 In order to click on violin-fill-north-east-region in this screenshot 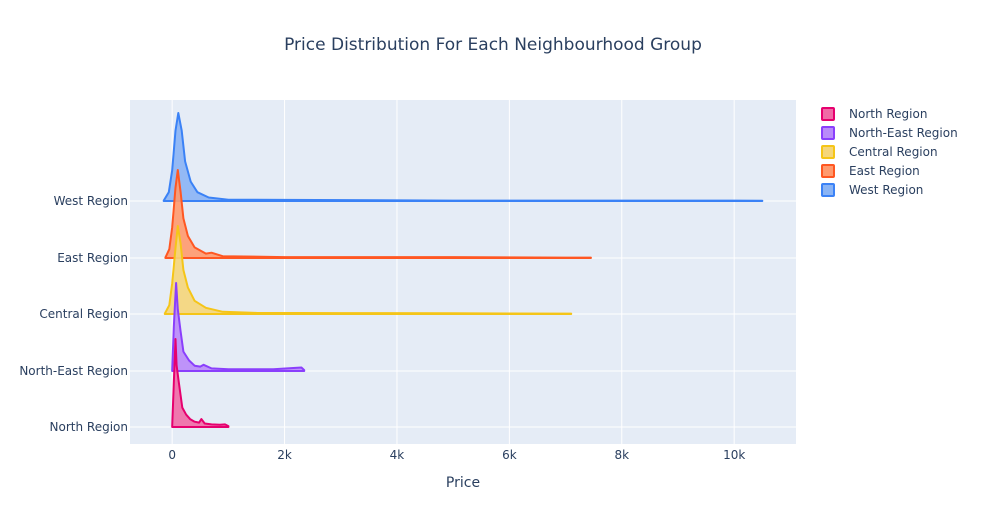, I will do `click(238, 327)`.